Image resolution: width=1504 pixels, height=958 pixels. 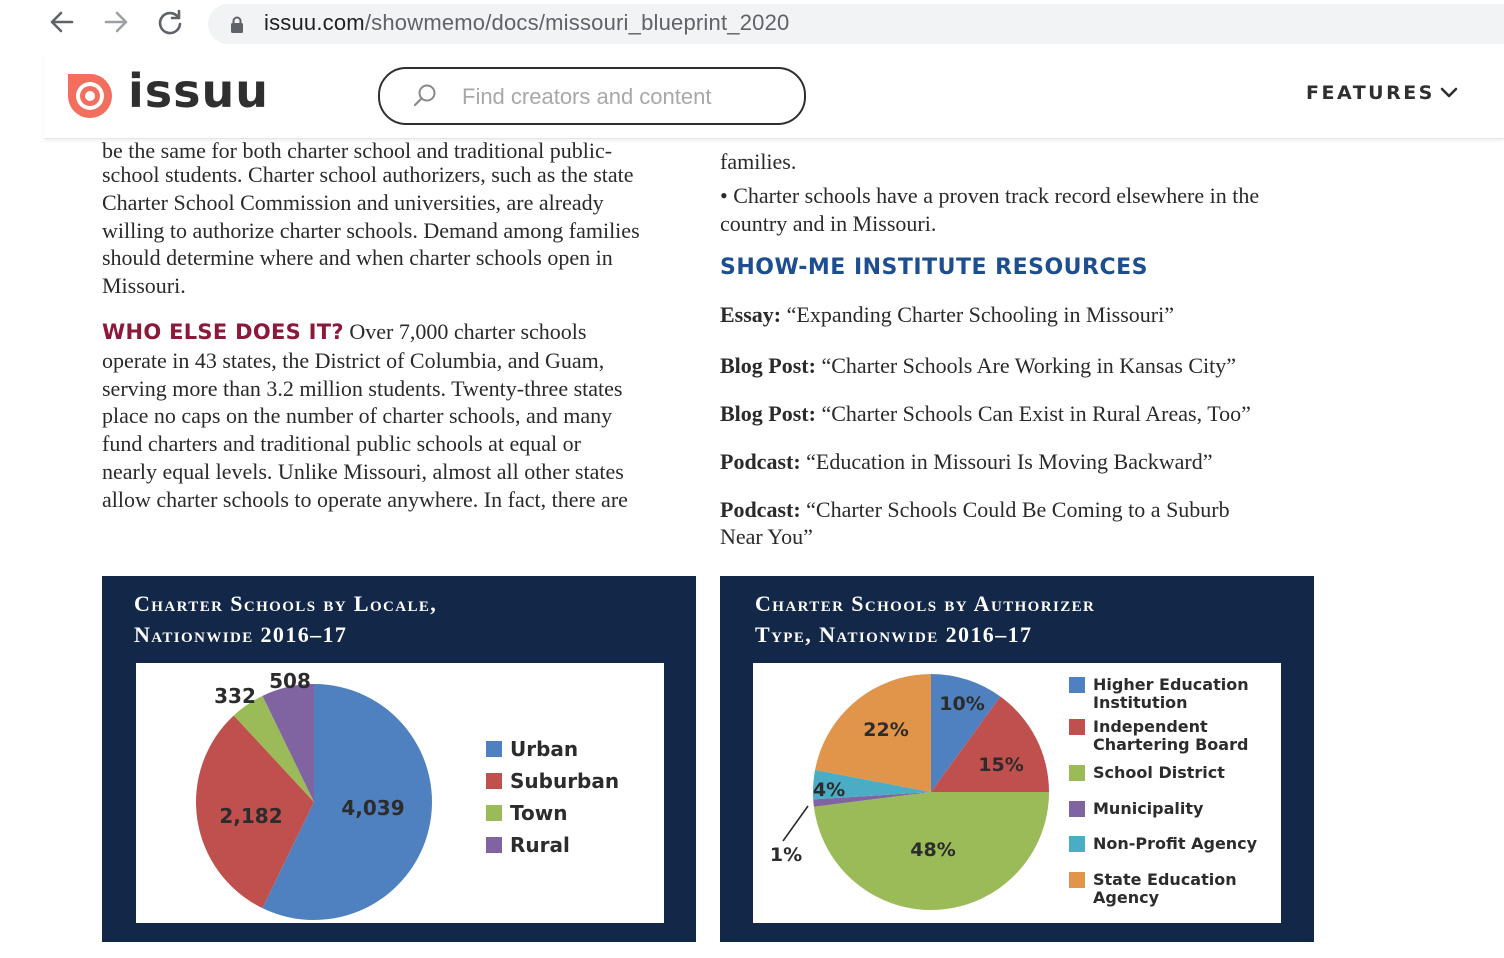 I want to click on forward-arrow-icon, so click(x=116, y=24).